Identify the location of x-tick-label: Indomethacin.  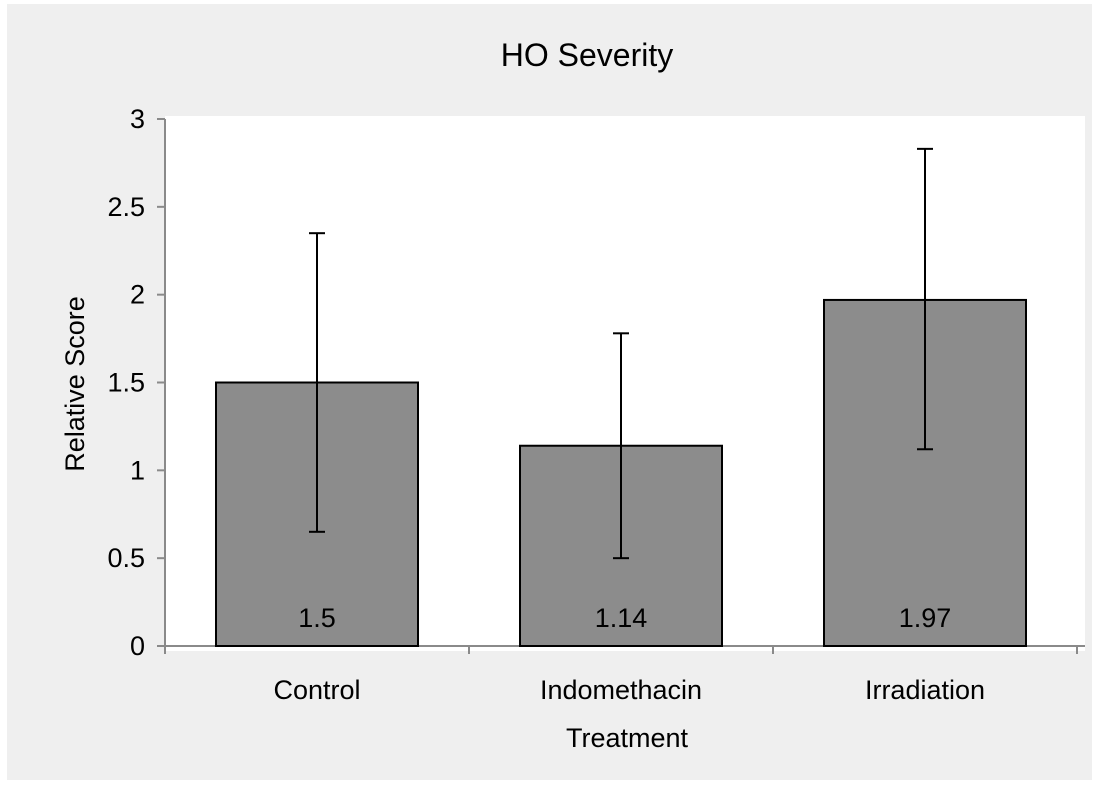
(621, 690).